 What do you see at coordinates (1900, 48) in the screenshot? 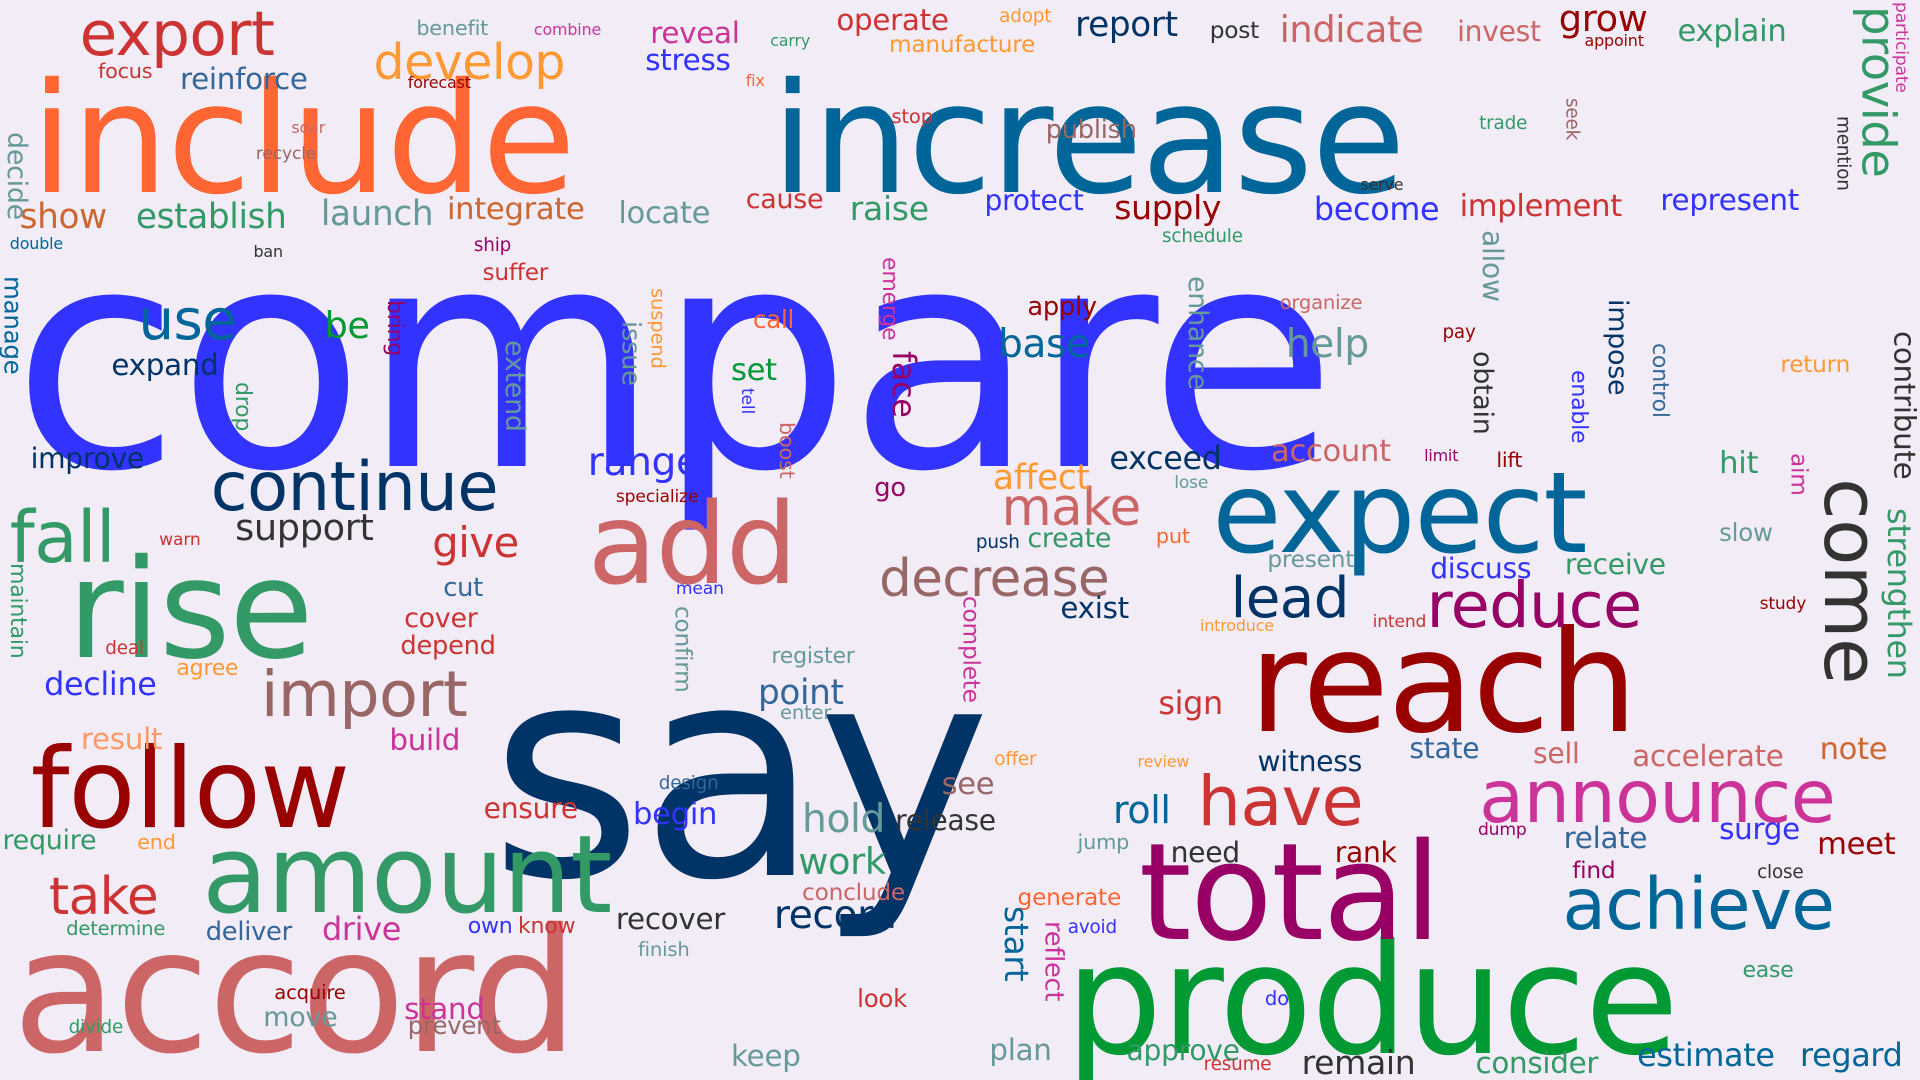
I see `word-participate: participate` at bounding box center [1900, 48].